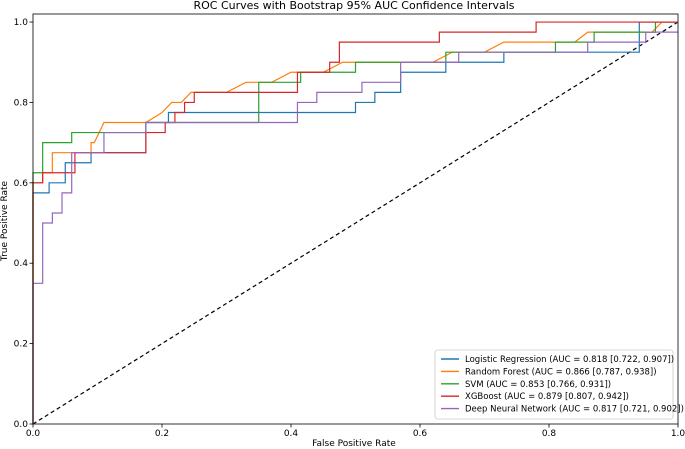 This screenshot has width=685, height=449. I want to click on legend-entry-4: XGBoost (AUC = 0.879 [0.807, 0.942]), so click(547, 397).